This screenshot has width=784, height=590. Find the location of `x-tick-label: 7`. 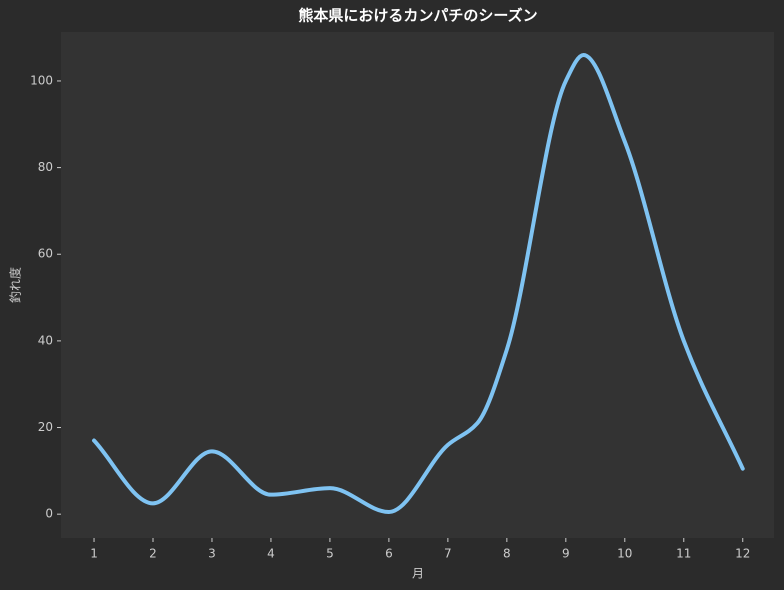

x-tick-label: 7 is located at coordinates (448, 554).